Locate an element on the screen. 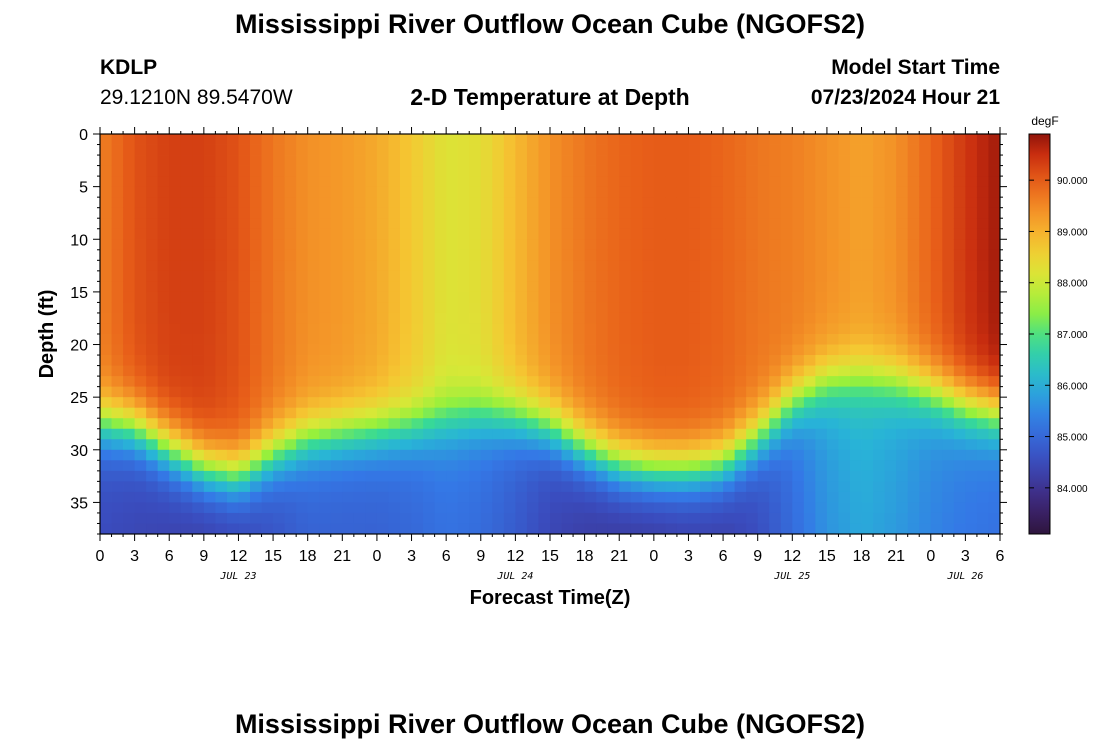  x-tick-label: 0 is located at coordinates (653, 556).